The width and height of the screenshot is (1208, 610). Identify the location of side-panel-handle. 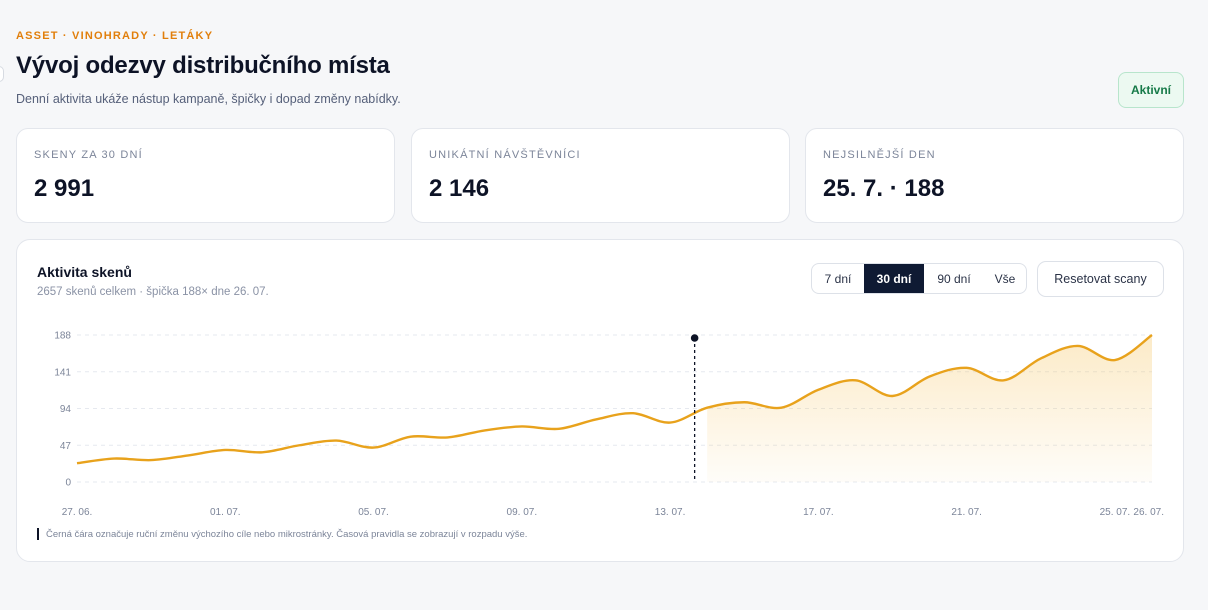
(2, 74).